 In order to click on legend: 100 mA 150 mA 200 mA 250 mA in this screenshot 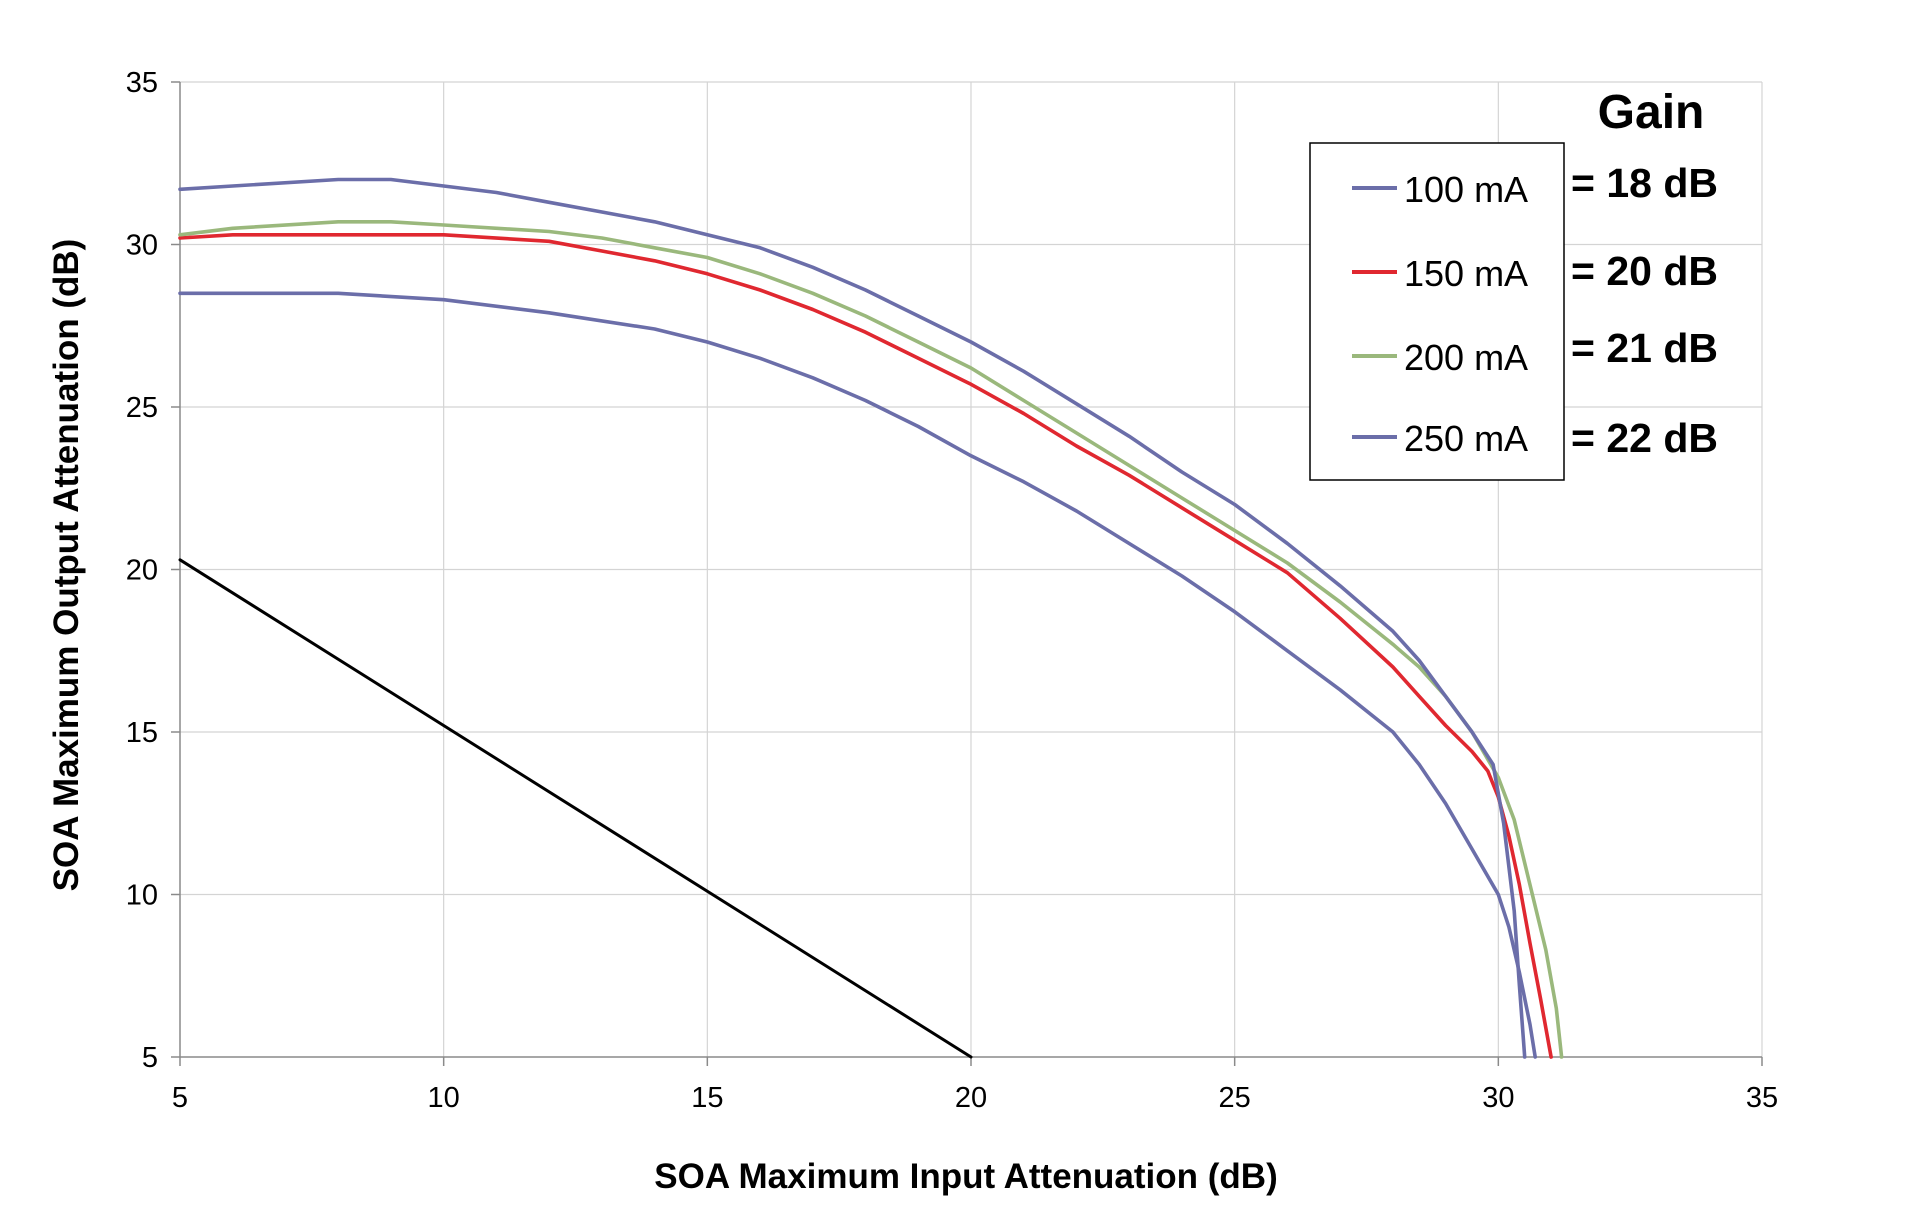, I will do `click(1437, 311)`.